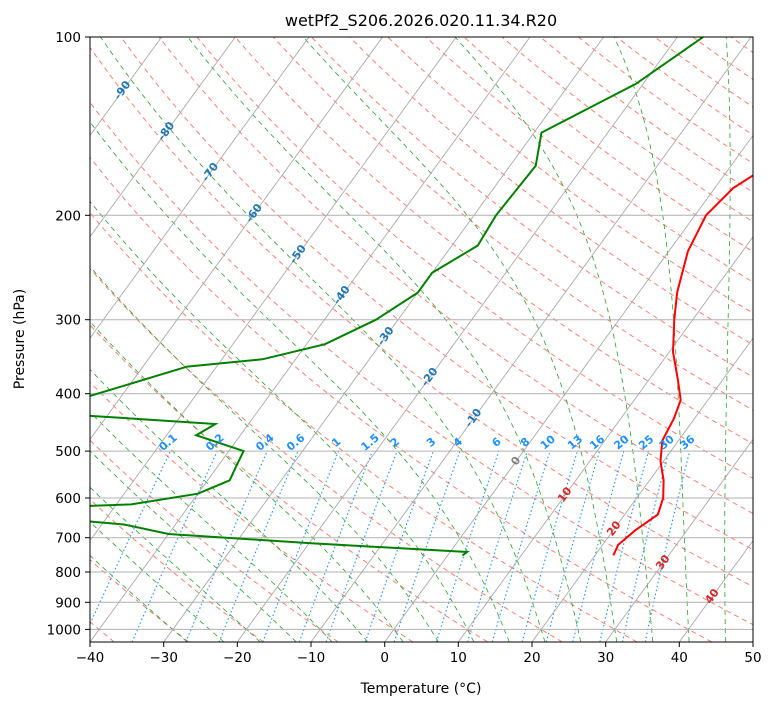  What do you see at coordinates (311, 658) in the screenshot?
I see `x-tick-label: −10` at bounding box center [311, 658].